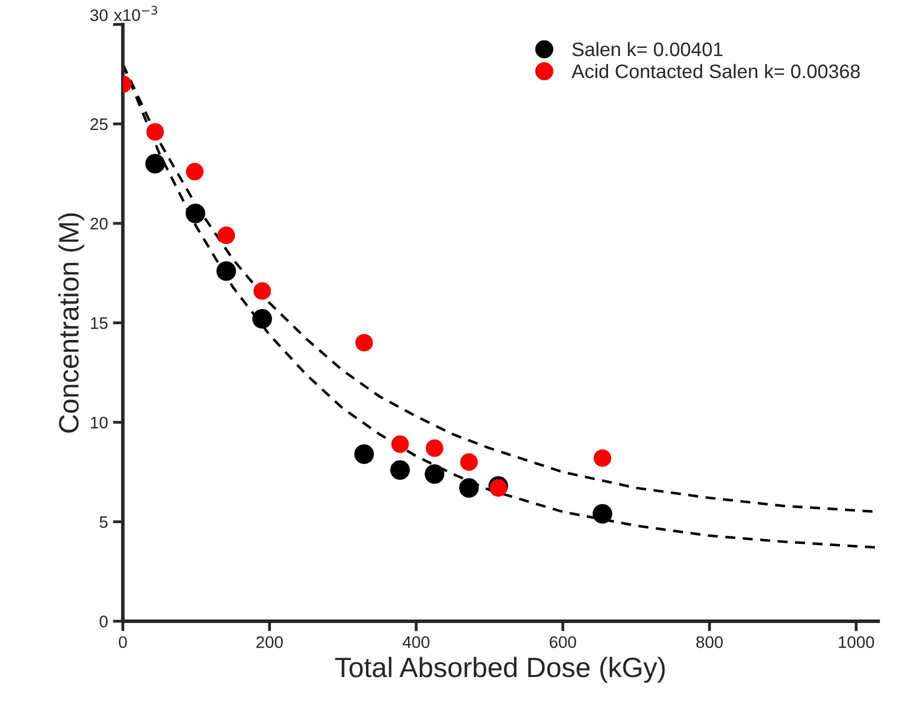 This screenshot has width=910, height=719. What do you see at coordinates (104, 622) in the screenshot?
I see `y-tick-label: 0` at bounding box center [104, 622].